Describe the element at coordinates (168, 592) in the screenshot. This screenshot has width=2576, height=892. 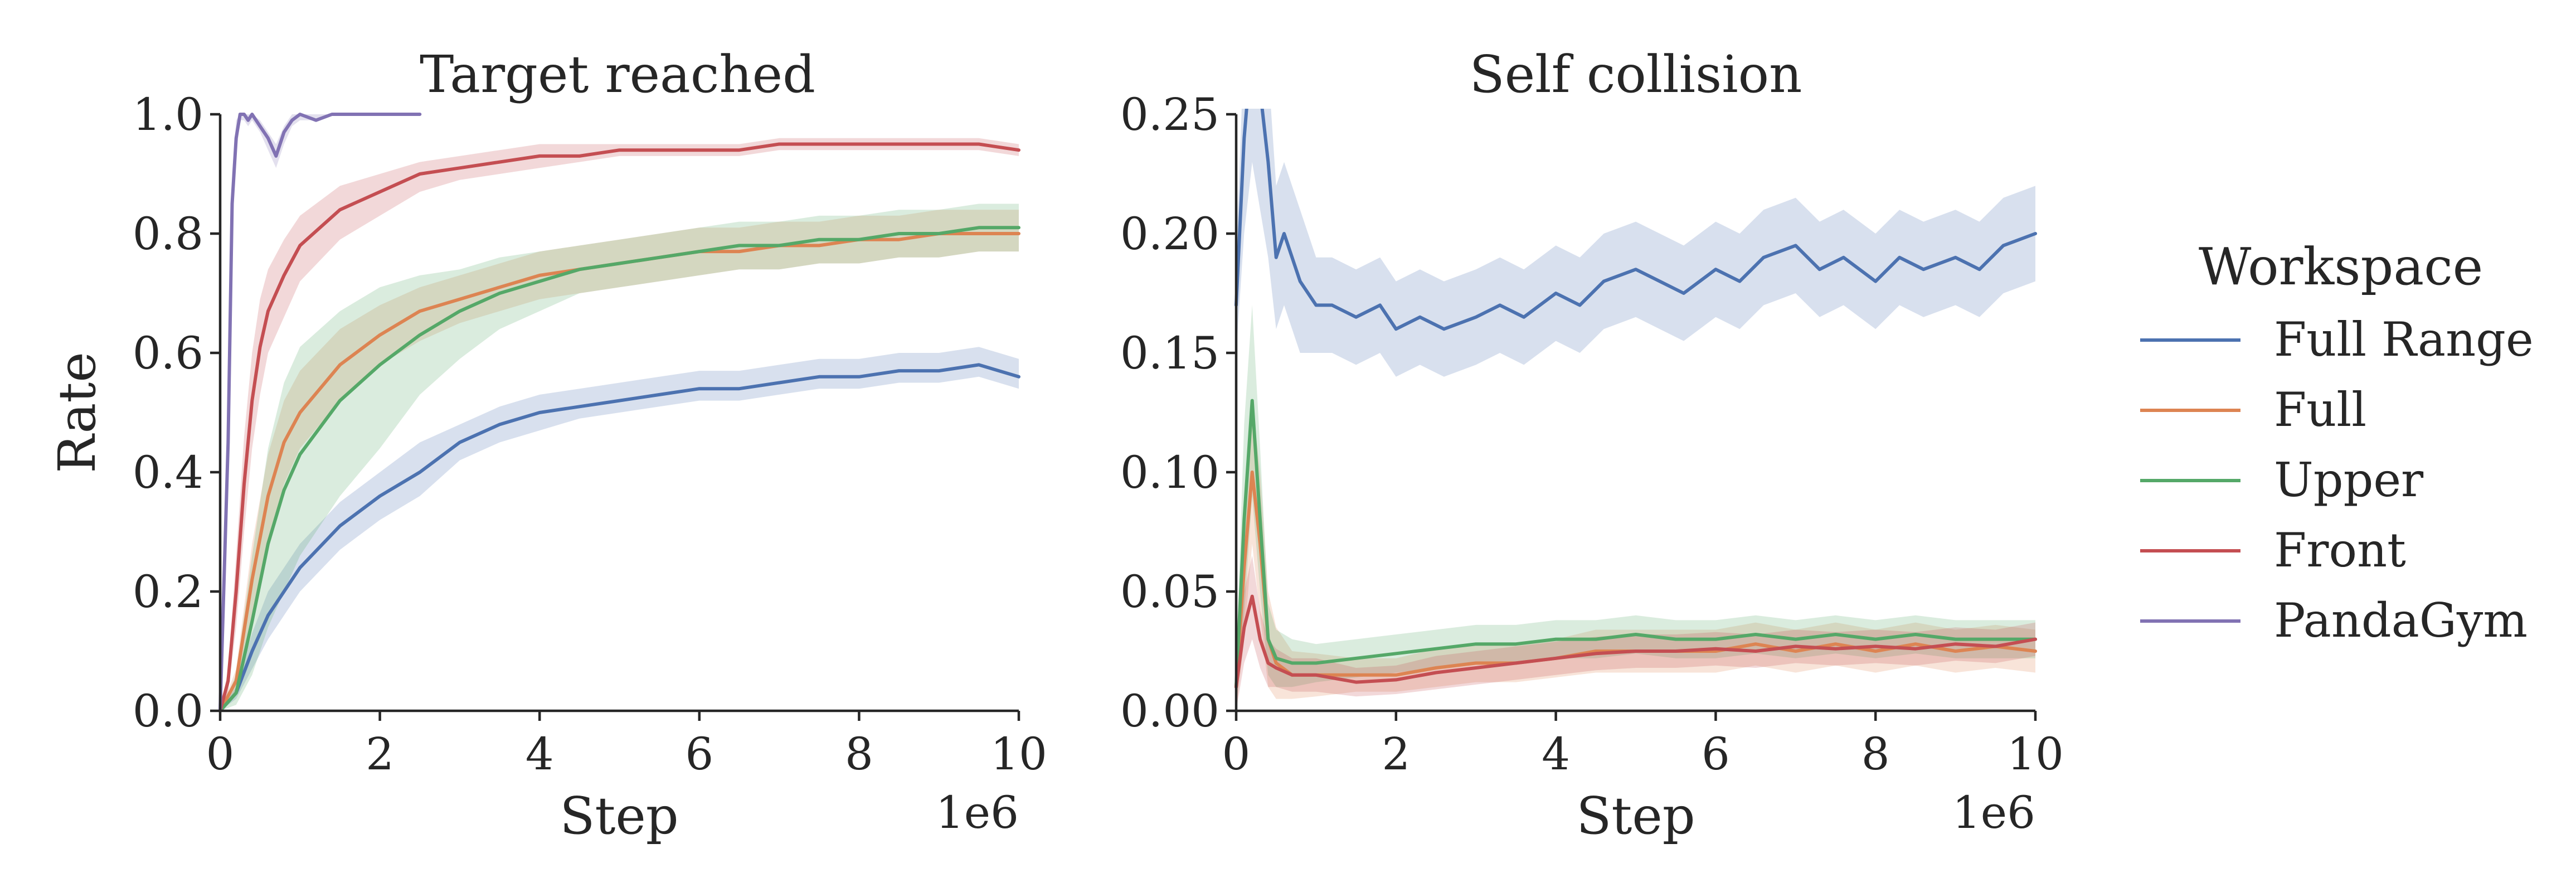
I see `y-tick-label: 0.2` at that location.